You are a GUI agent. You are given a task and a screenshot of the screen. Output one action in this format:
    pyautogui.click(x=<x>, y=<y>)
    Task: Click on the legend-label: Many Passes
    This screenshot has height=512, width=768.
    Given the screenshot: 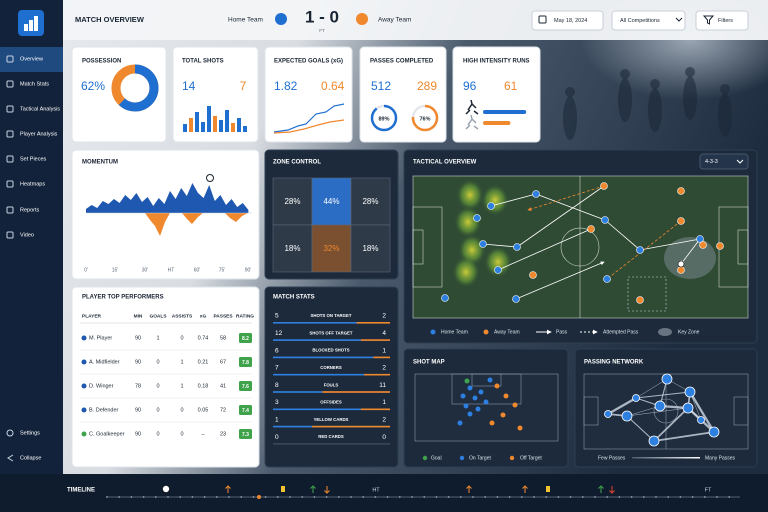 What is the action you would take?
    pyautogui.click(x=720, y=458)
    